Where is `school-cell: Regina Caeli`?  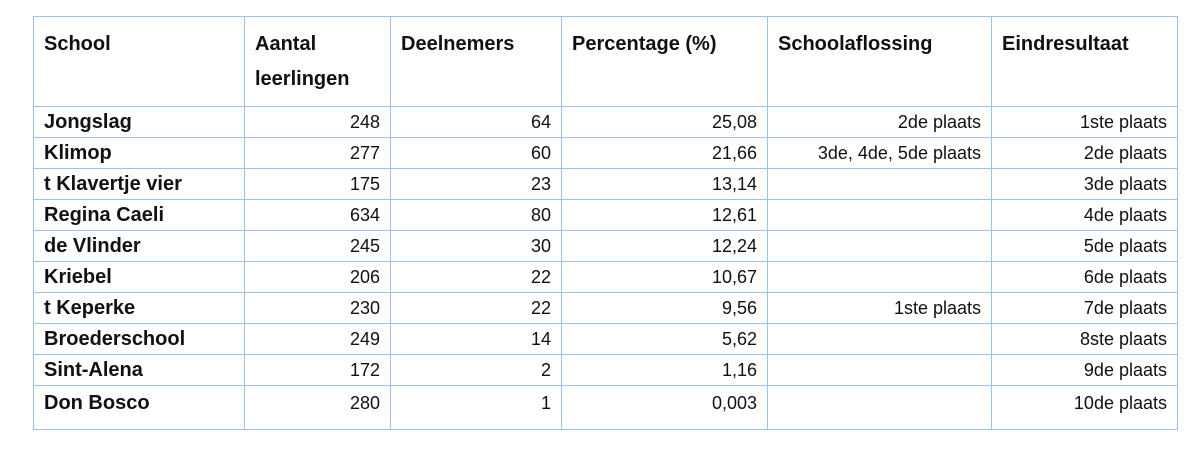 school-cell: Regina Caeli is located at coordinates (139, 215).